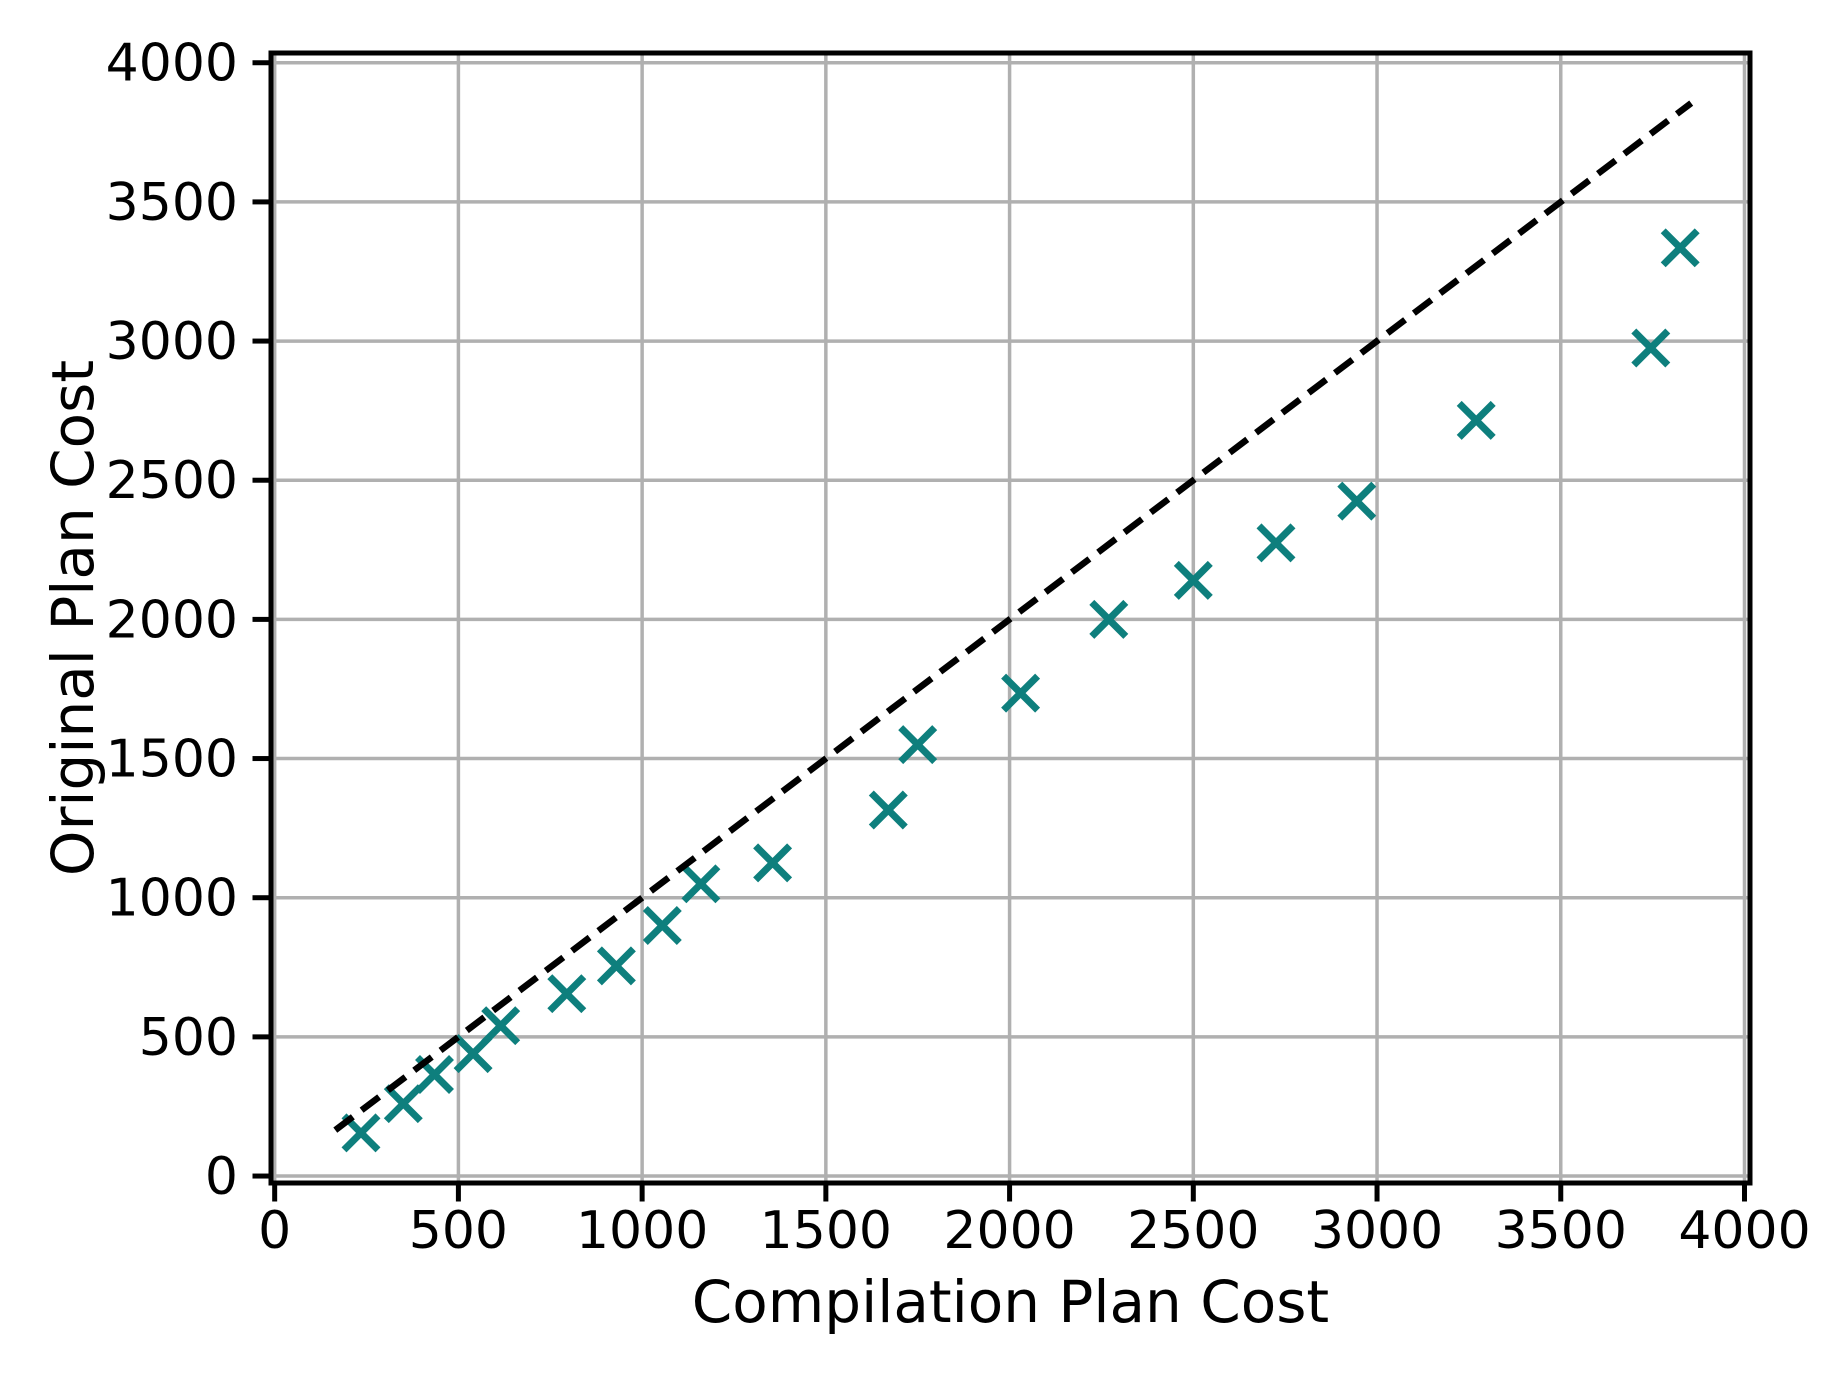  What do you see at coordinates (172, 620) in the screenshot?
I see `y-tick-label: 2000` at bounding box center [172, 620].